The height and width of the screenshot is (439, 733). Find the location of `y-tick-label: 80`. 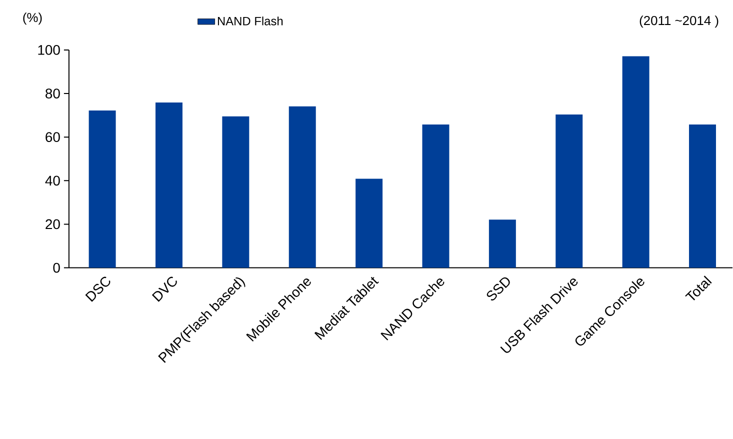

y-tick-label: 80 is located at coordinates (53, 93).